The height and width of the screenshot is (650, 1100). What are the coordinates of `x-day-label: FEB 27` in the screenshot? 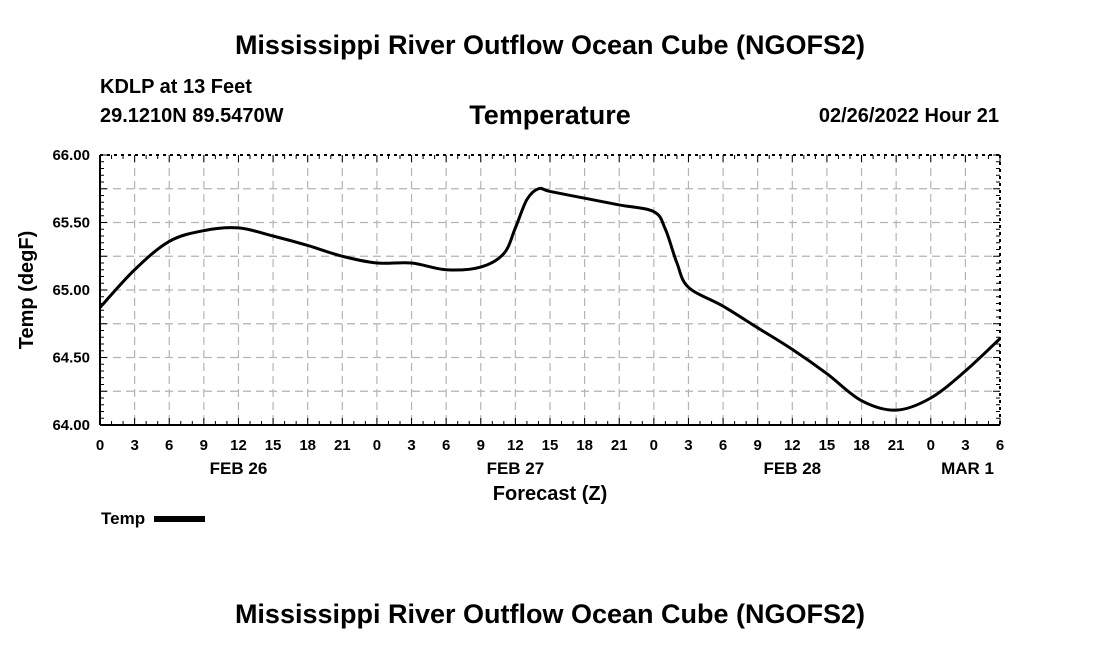 It's located at (516, 468).